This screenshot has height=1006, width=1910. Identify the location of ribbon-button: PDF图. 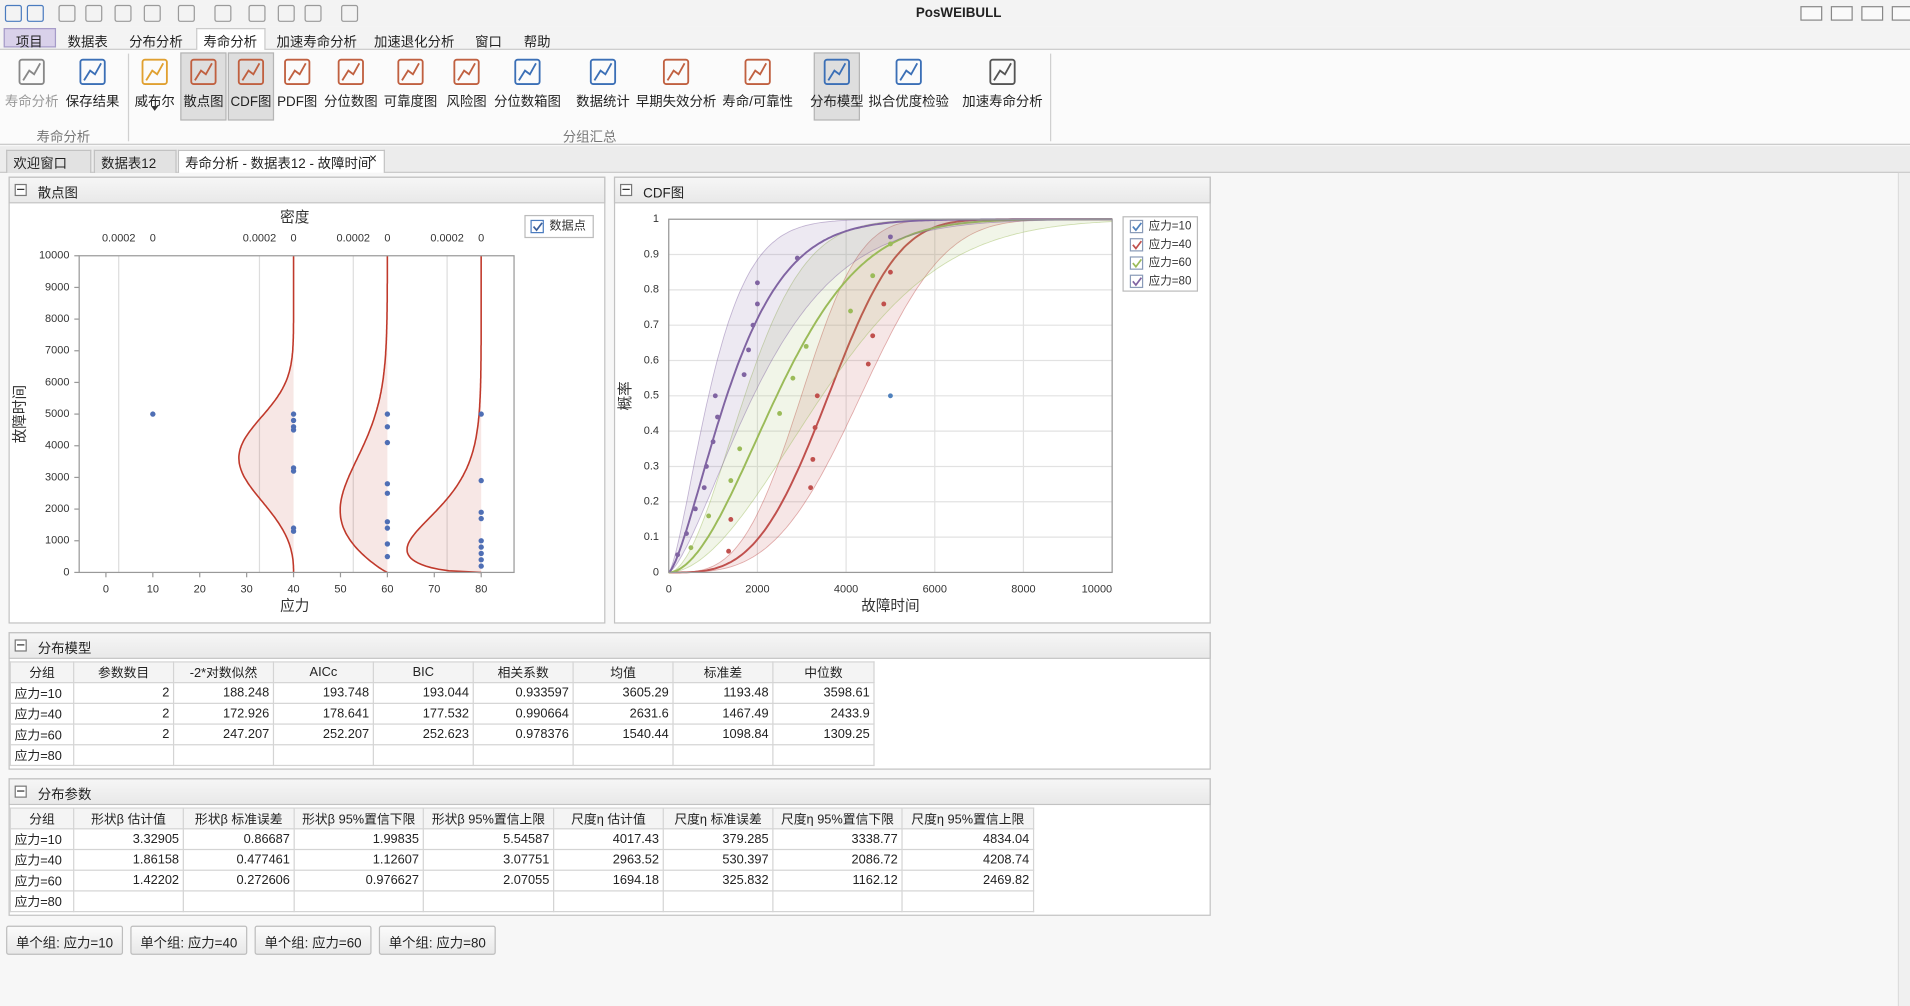
(297, 102).